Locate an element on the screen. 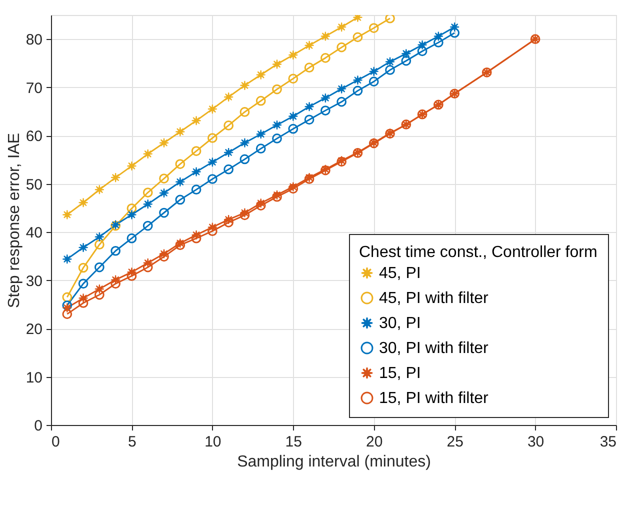  y-tick-label: 70 is located at coordinates (34, 88).